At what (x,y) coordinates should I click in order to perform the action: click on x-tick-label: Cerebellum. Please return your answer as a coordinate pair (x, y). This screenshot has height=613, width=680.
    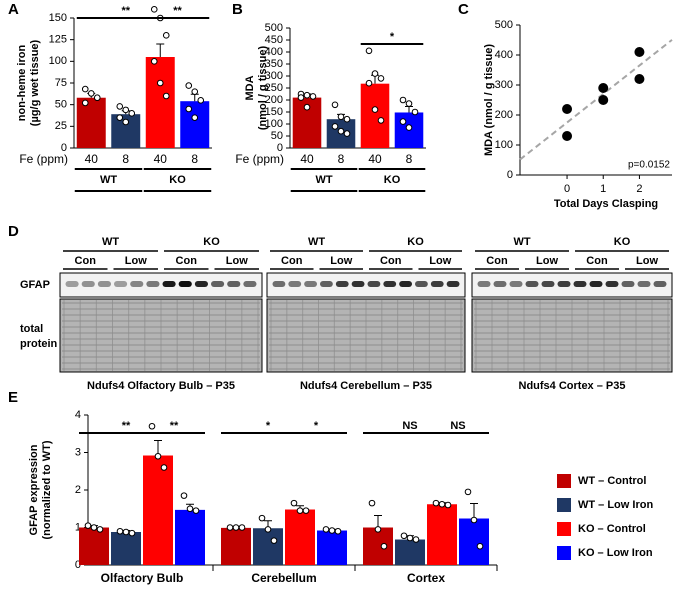
    Looking at the image, I should click on (283, 578).